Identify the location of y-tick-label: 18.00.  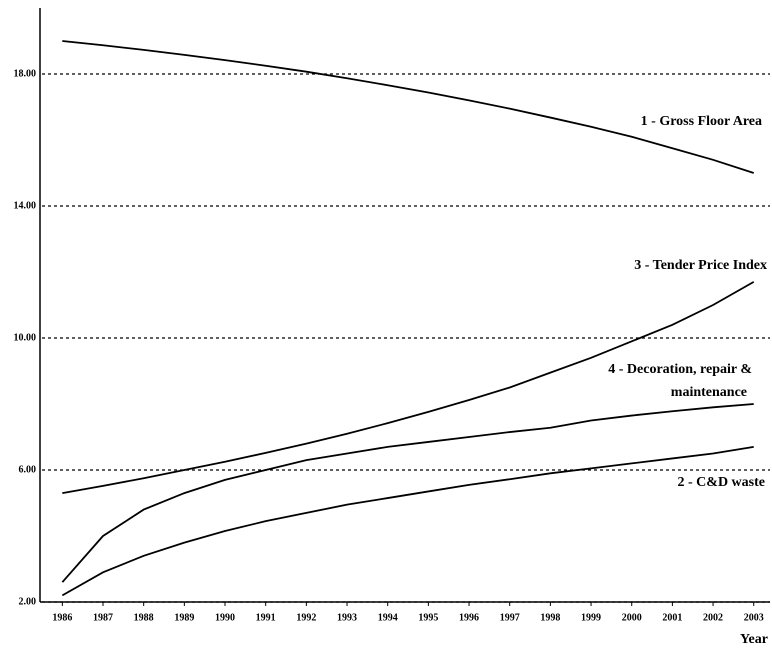
(25, 73).